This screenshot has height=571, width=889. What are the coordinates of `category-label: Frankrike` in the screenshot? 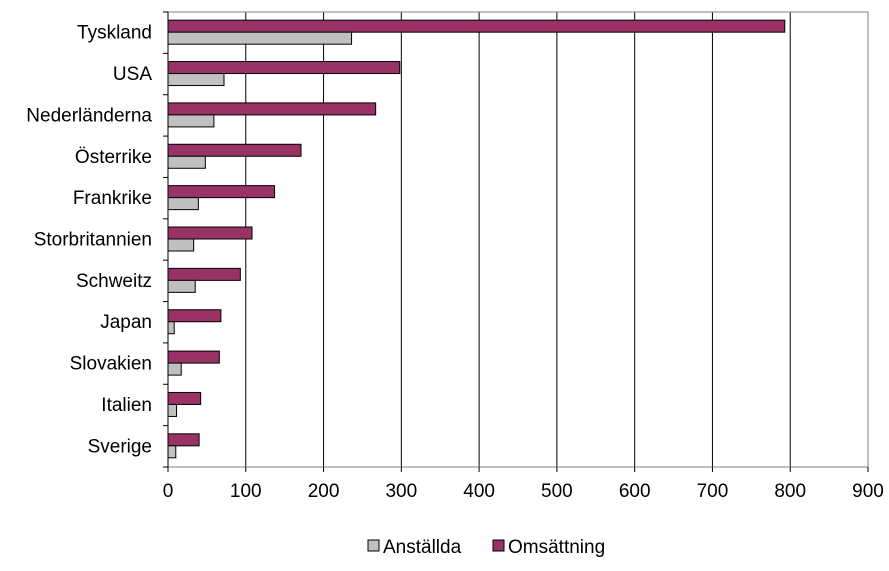 It's located at (112, 198).